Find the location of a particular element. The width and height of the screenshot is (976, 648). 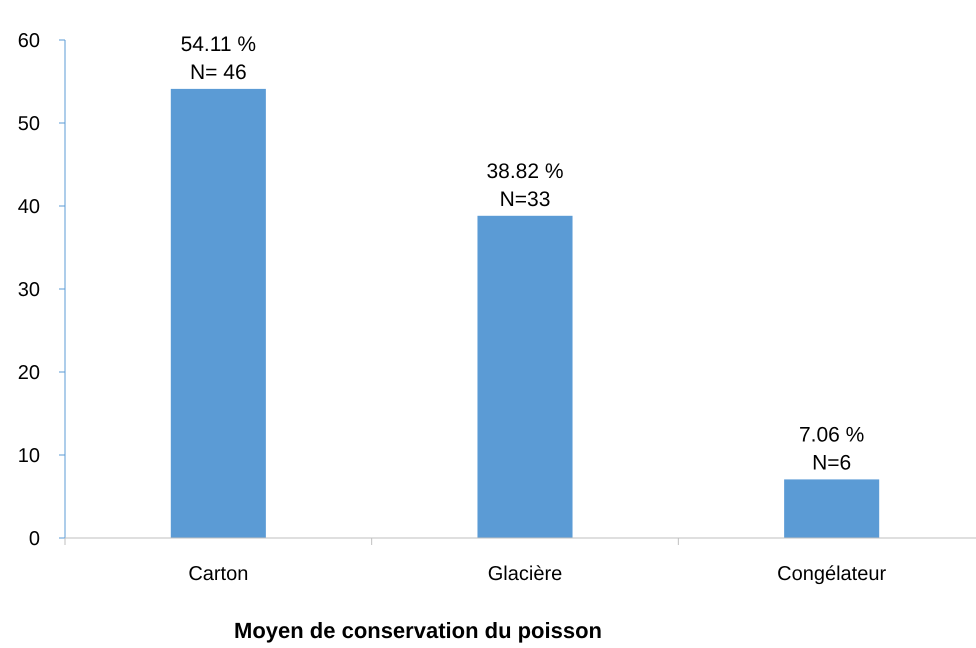

y-tick-label: 0 is located at coordinates (34, 539).